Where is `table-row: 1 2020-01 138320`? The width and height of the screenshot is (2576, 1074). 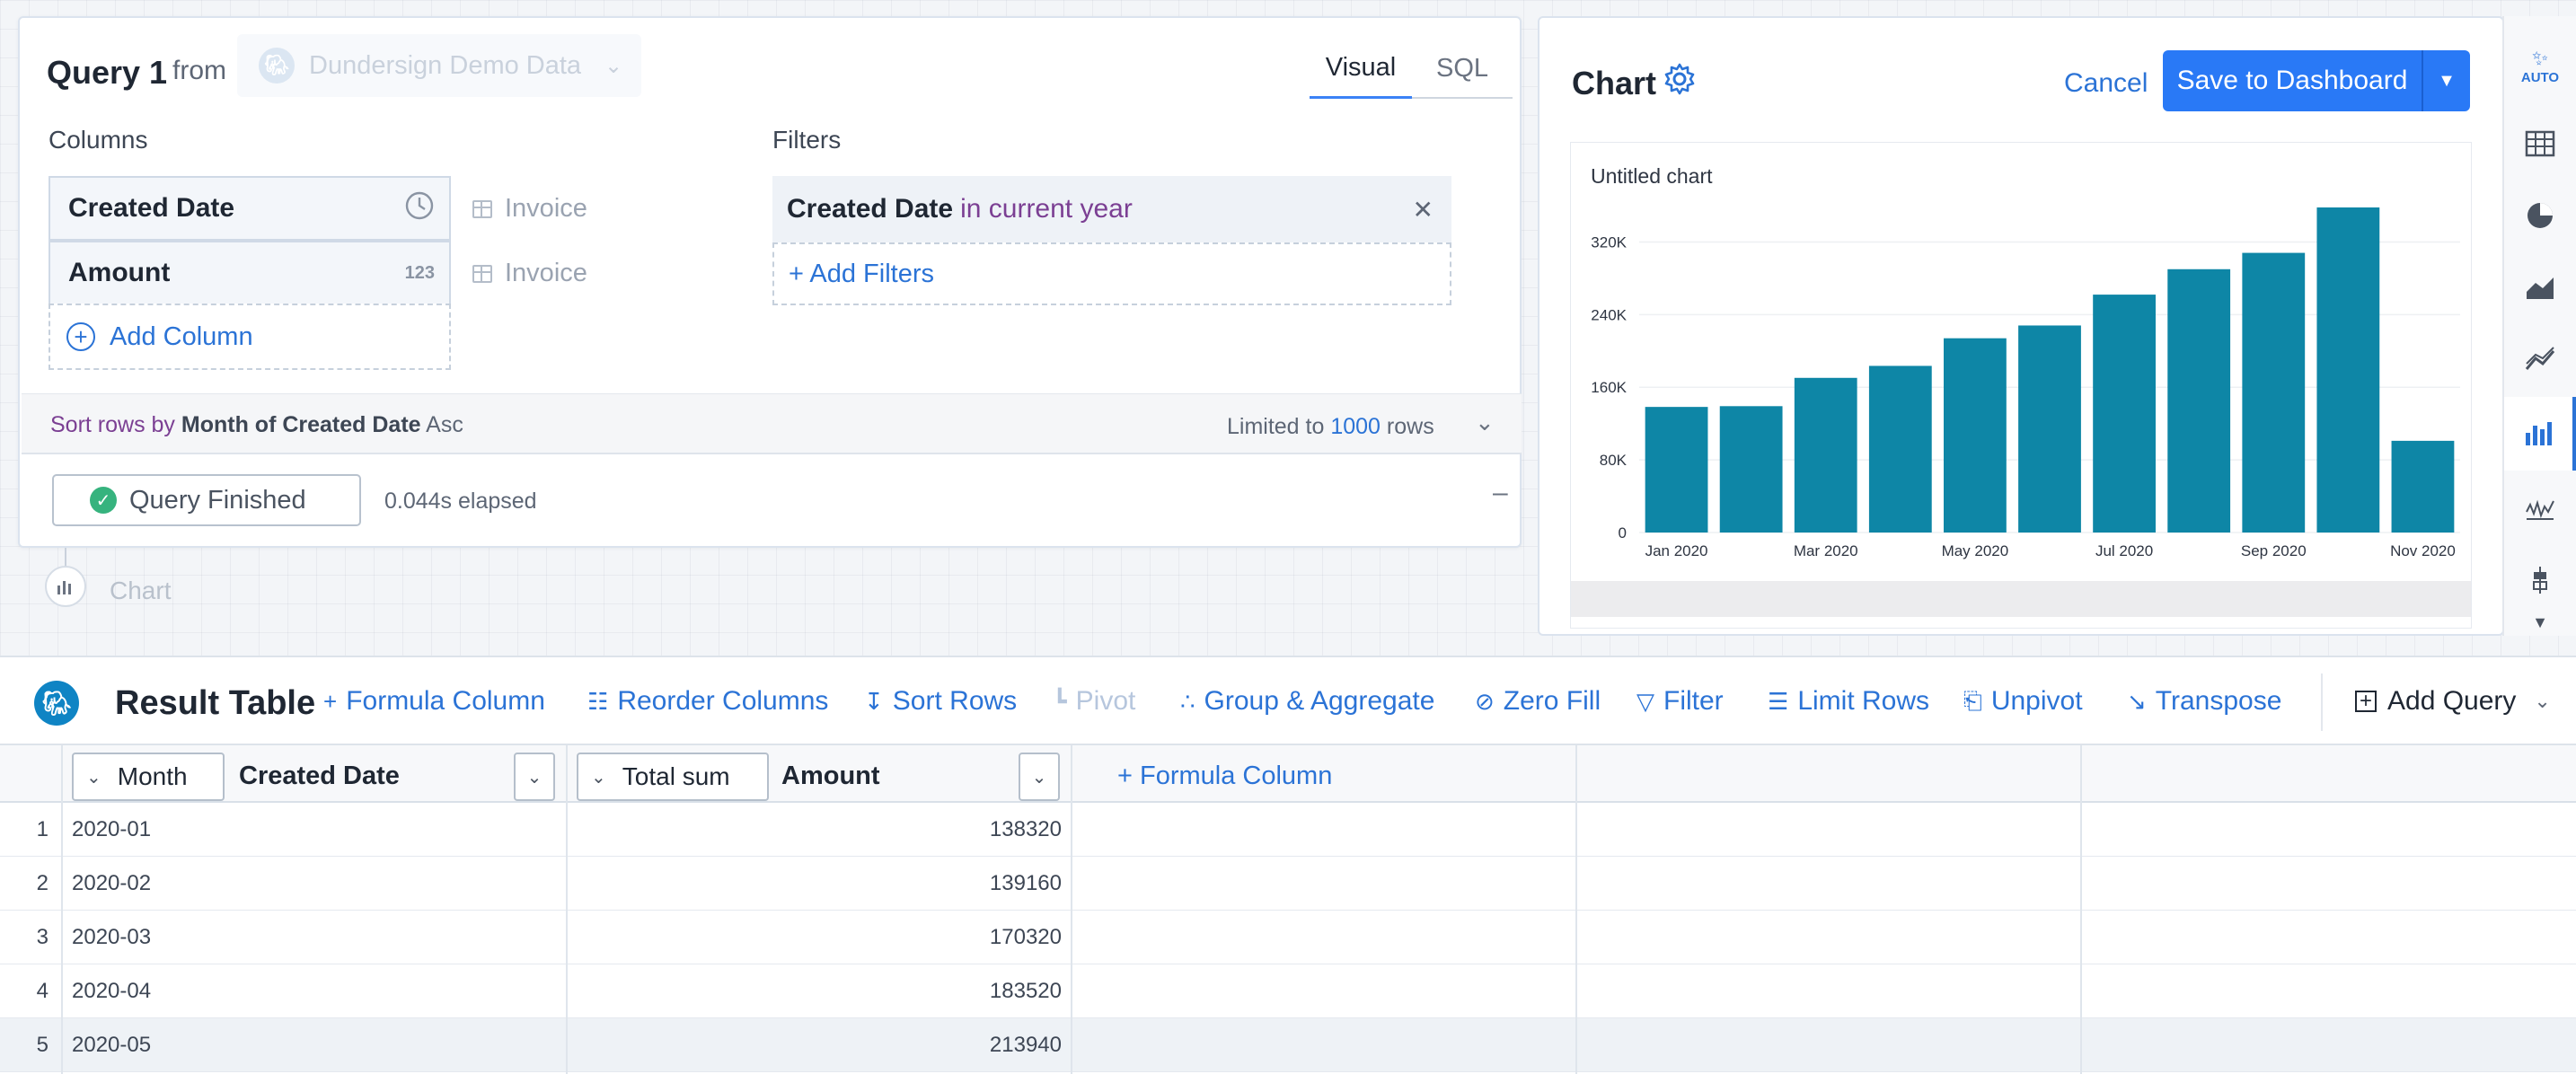 table-row: 1 2020-01 138320 is located at coordinates (1288, 830).